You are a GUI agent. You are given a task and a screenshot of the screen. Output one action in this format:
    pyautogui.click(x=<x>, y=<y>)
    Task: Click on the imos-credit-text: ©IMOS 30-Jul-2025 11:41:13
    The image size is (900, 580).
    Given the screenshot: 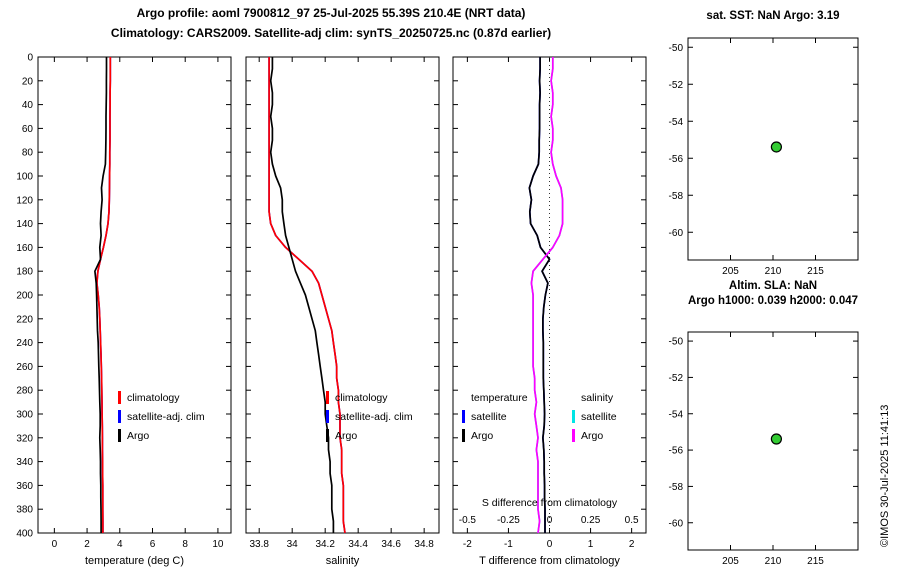 What is the action you would take?
    pyautogui.click(x=885, y=475)
    